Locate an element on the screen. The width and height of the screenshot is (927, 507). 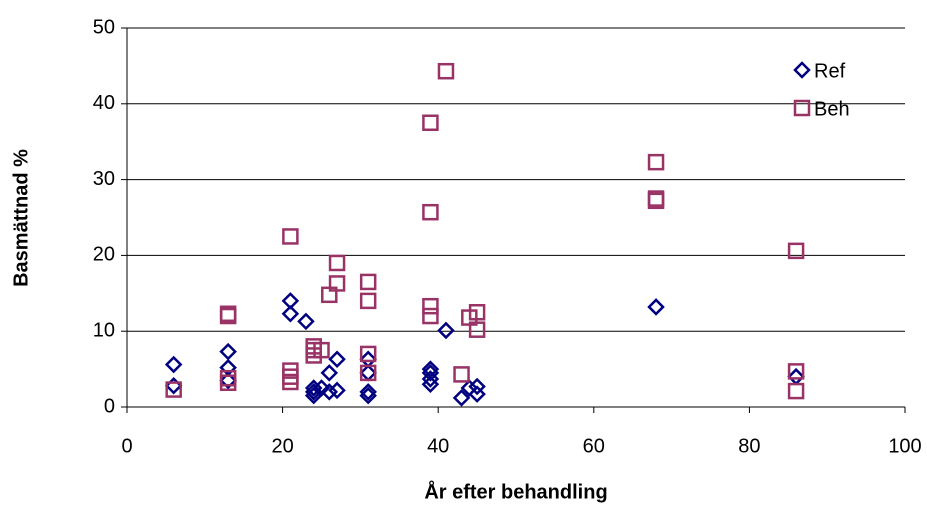
x-tick-label: 80 is located at coordinates (749, 446).